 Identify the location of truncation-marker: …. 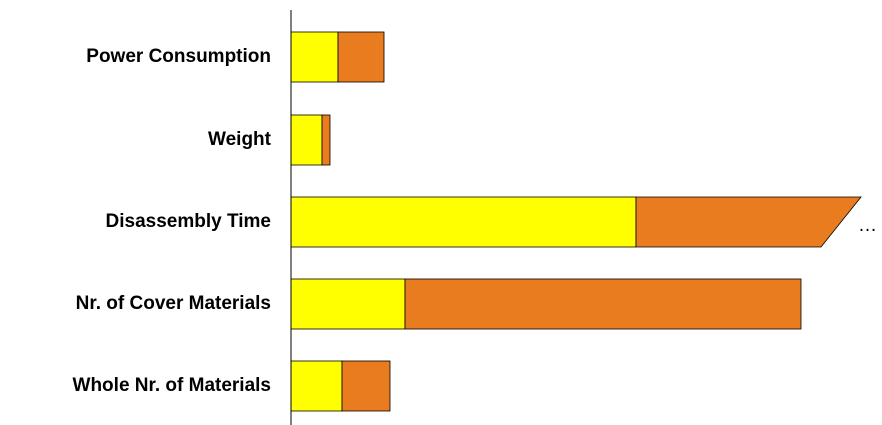
(867, 225).